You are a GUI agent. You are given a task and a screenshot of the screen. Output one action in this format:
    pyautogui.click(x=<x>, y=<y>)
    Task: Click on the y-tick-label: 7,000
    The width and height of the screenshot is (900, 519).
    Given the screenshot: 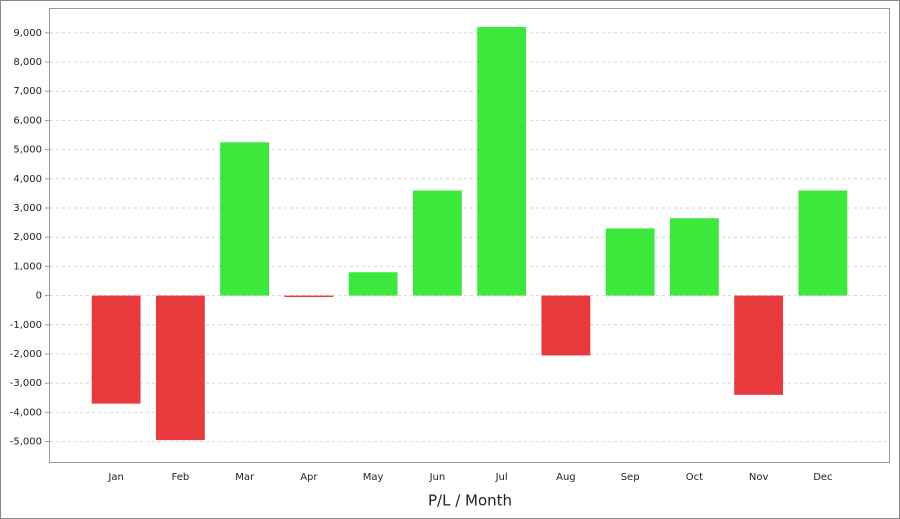 What is the action you would take?
    pyautogui.click(x=27, y=91)
    